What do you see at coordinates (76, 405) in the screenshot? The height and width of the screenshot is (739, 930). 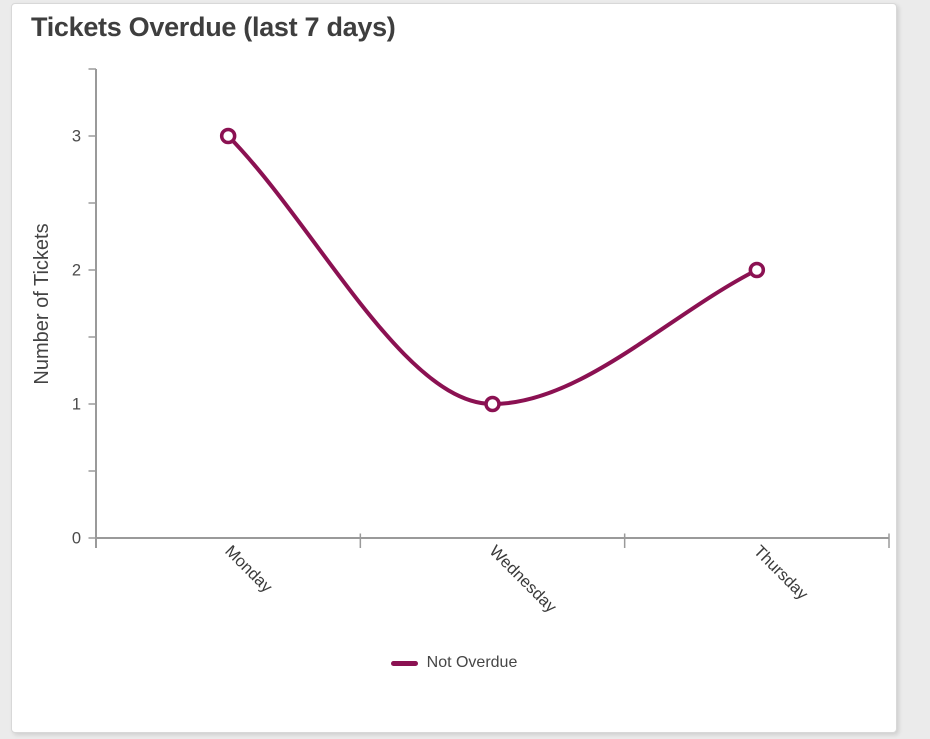 I see `y-axis-tick-label: 1` at bounding box center [76, 405].